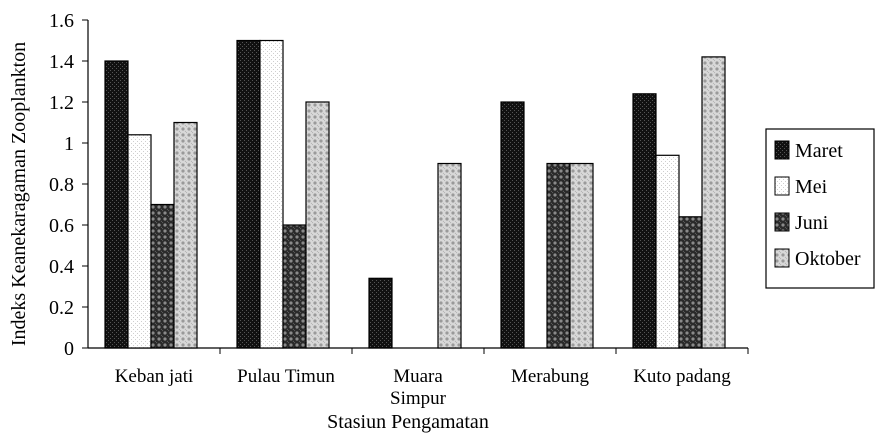  Describe the element at coordinates (286, 376) in the screenshot. I see `x-category-label: Pulau Timun` at that location.